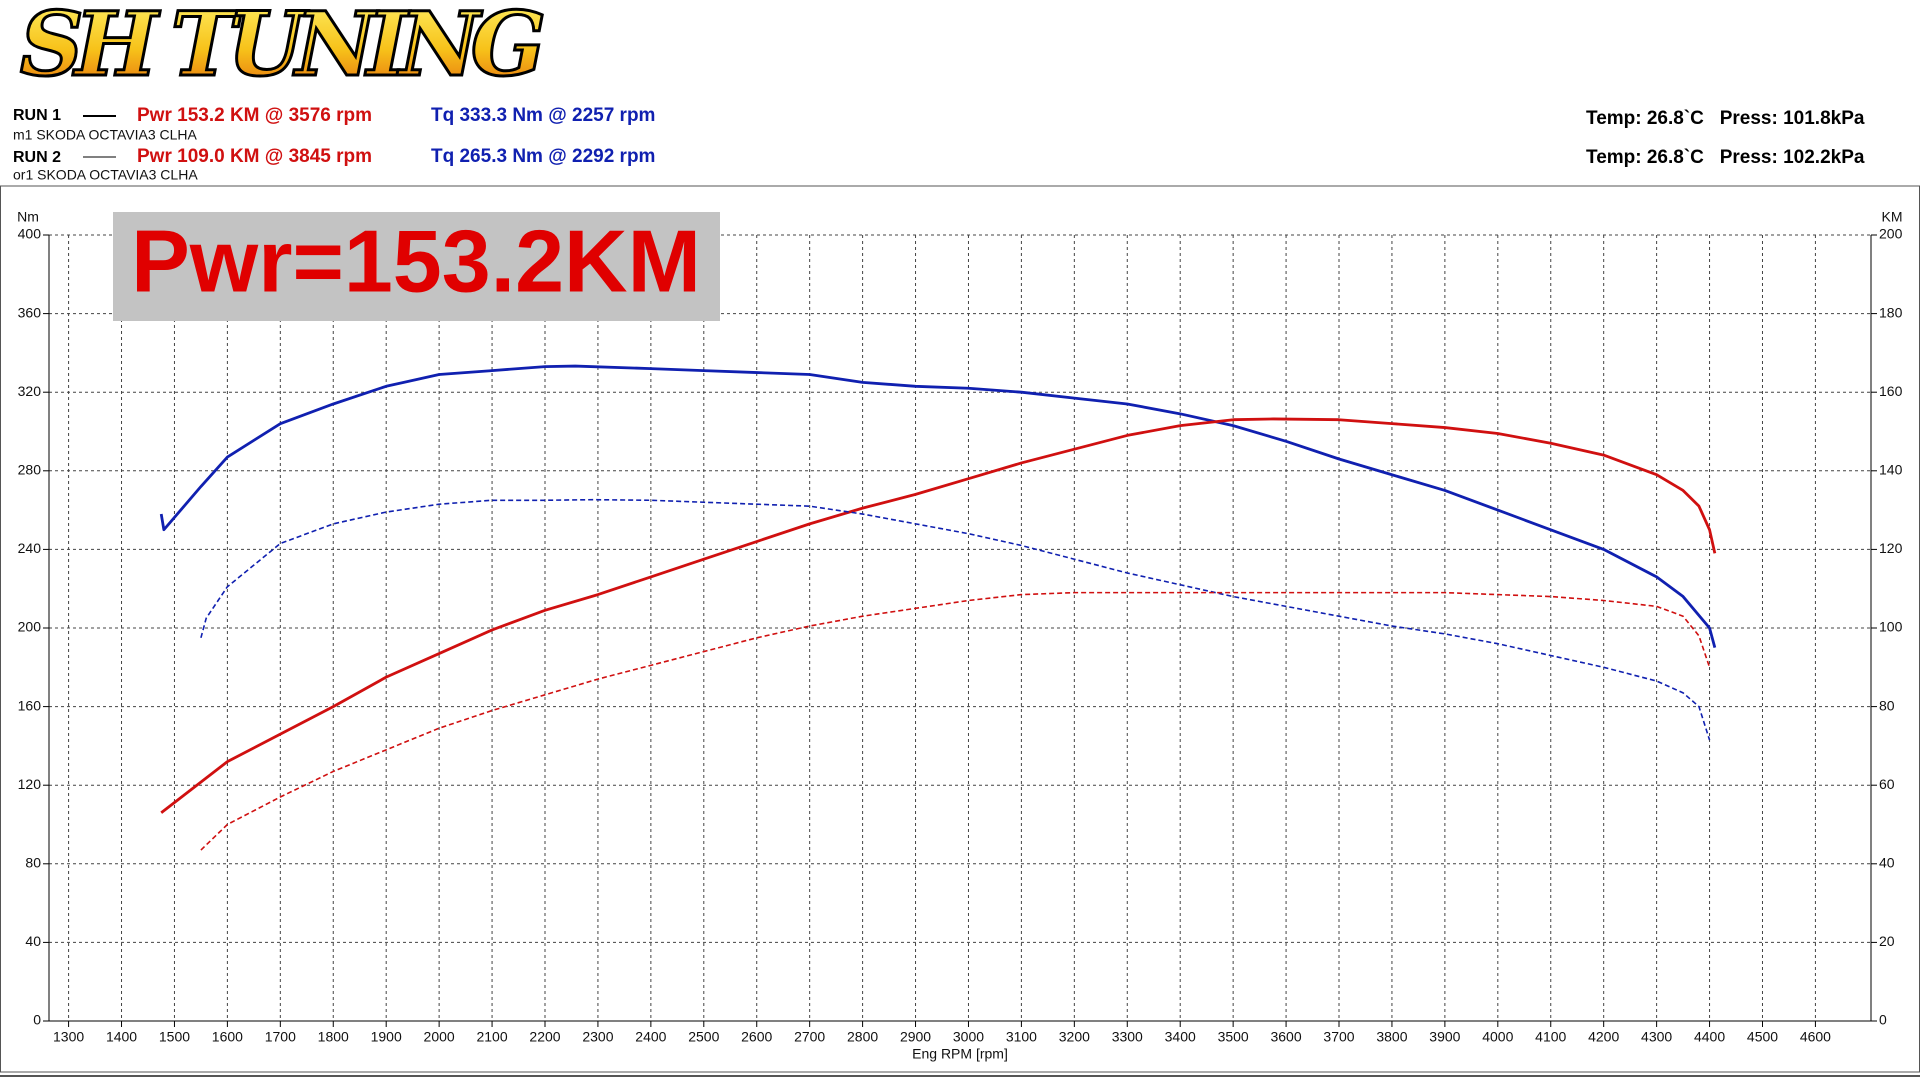  Describe the element at coordinates (1762, 1037) in the screenshot. I see `x-tick-label: 4500` at that location.